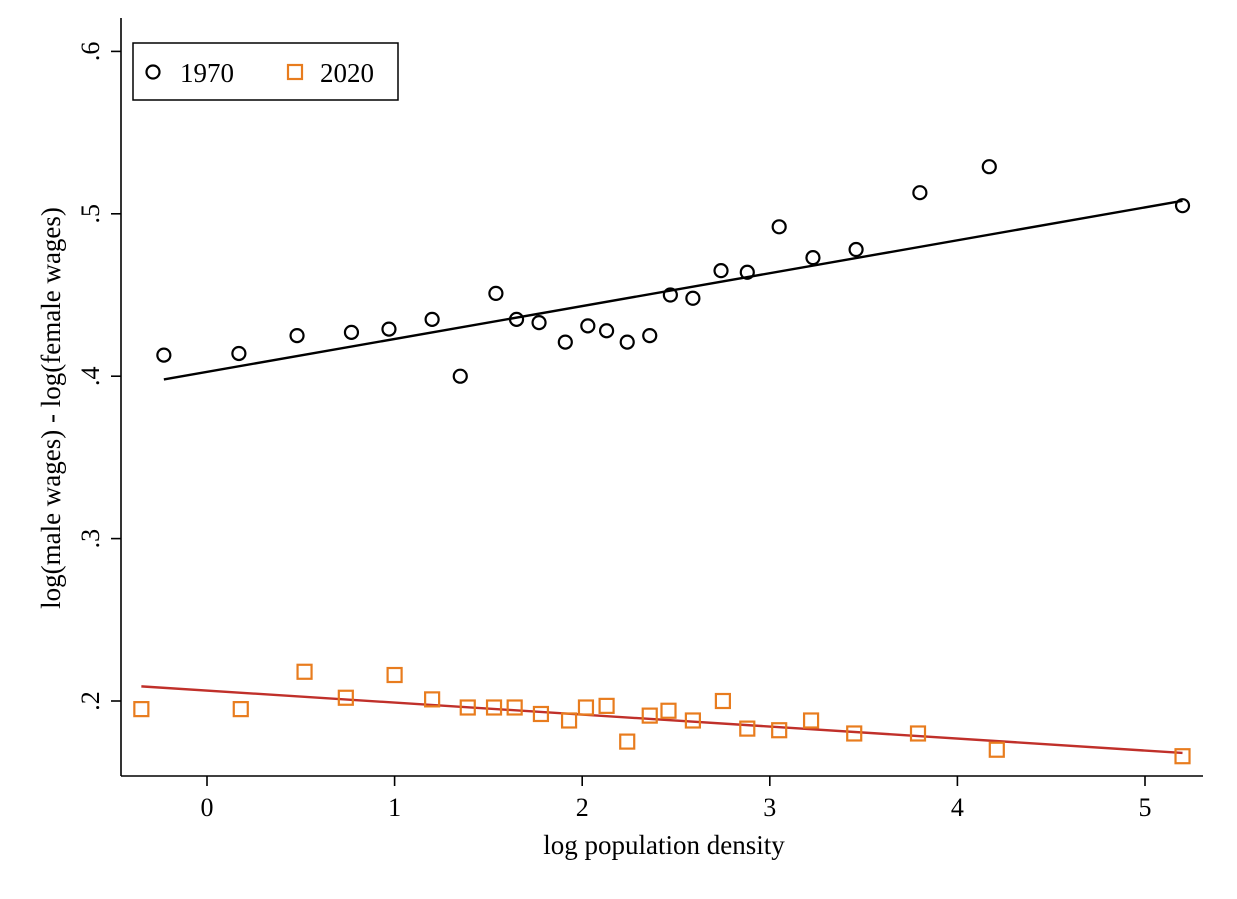  Describe the element at coordinates (957, 807) in the screenshot. I see `x-tick-label: 4` at that location.